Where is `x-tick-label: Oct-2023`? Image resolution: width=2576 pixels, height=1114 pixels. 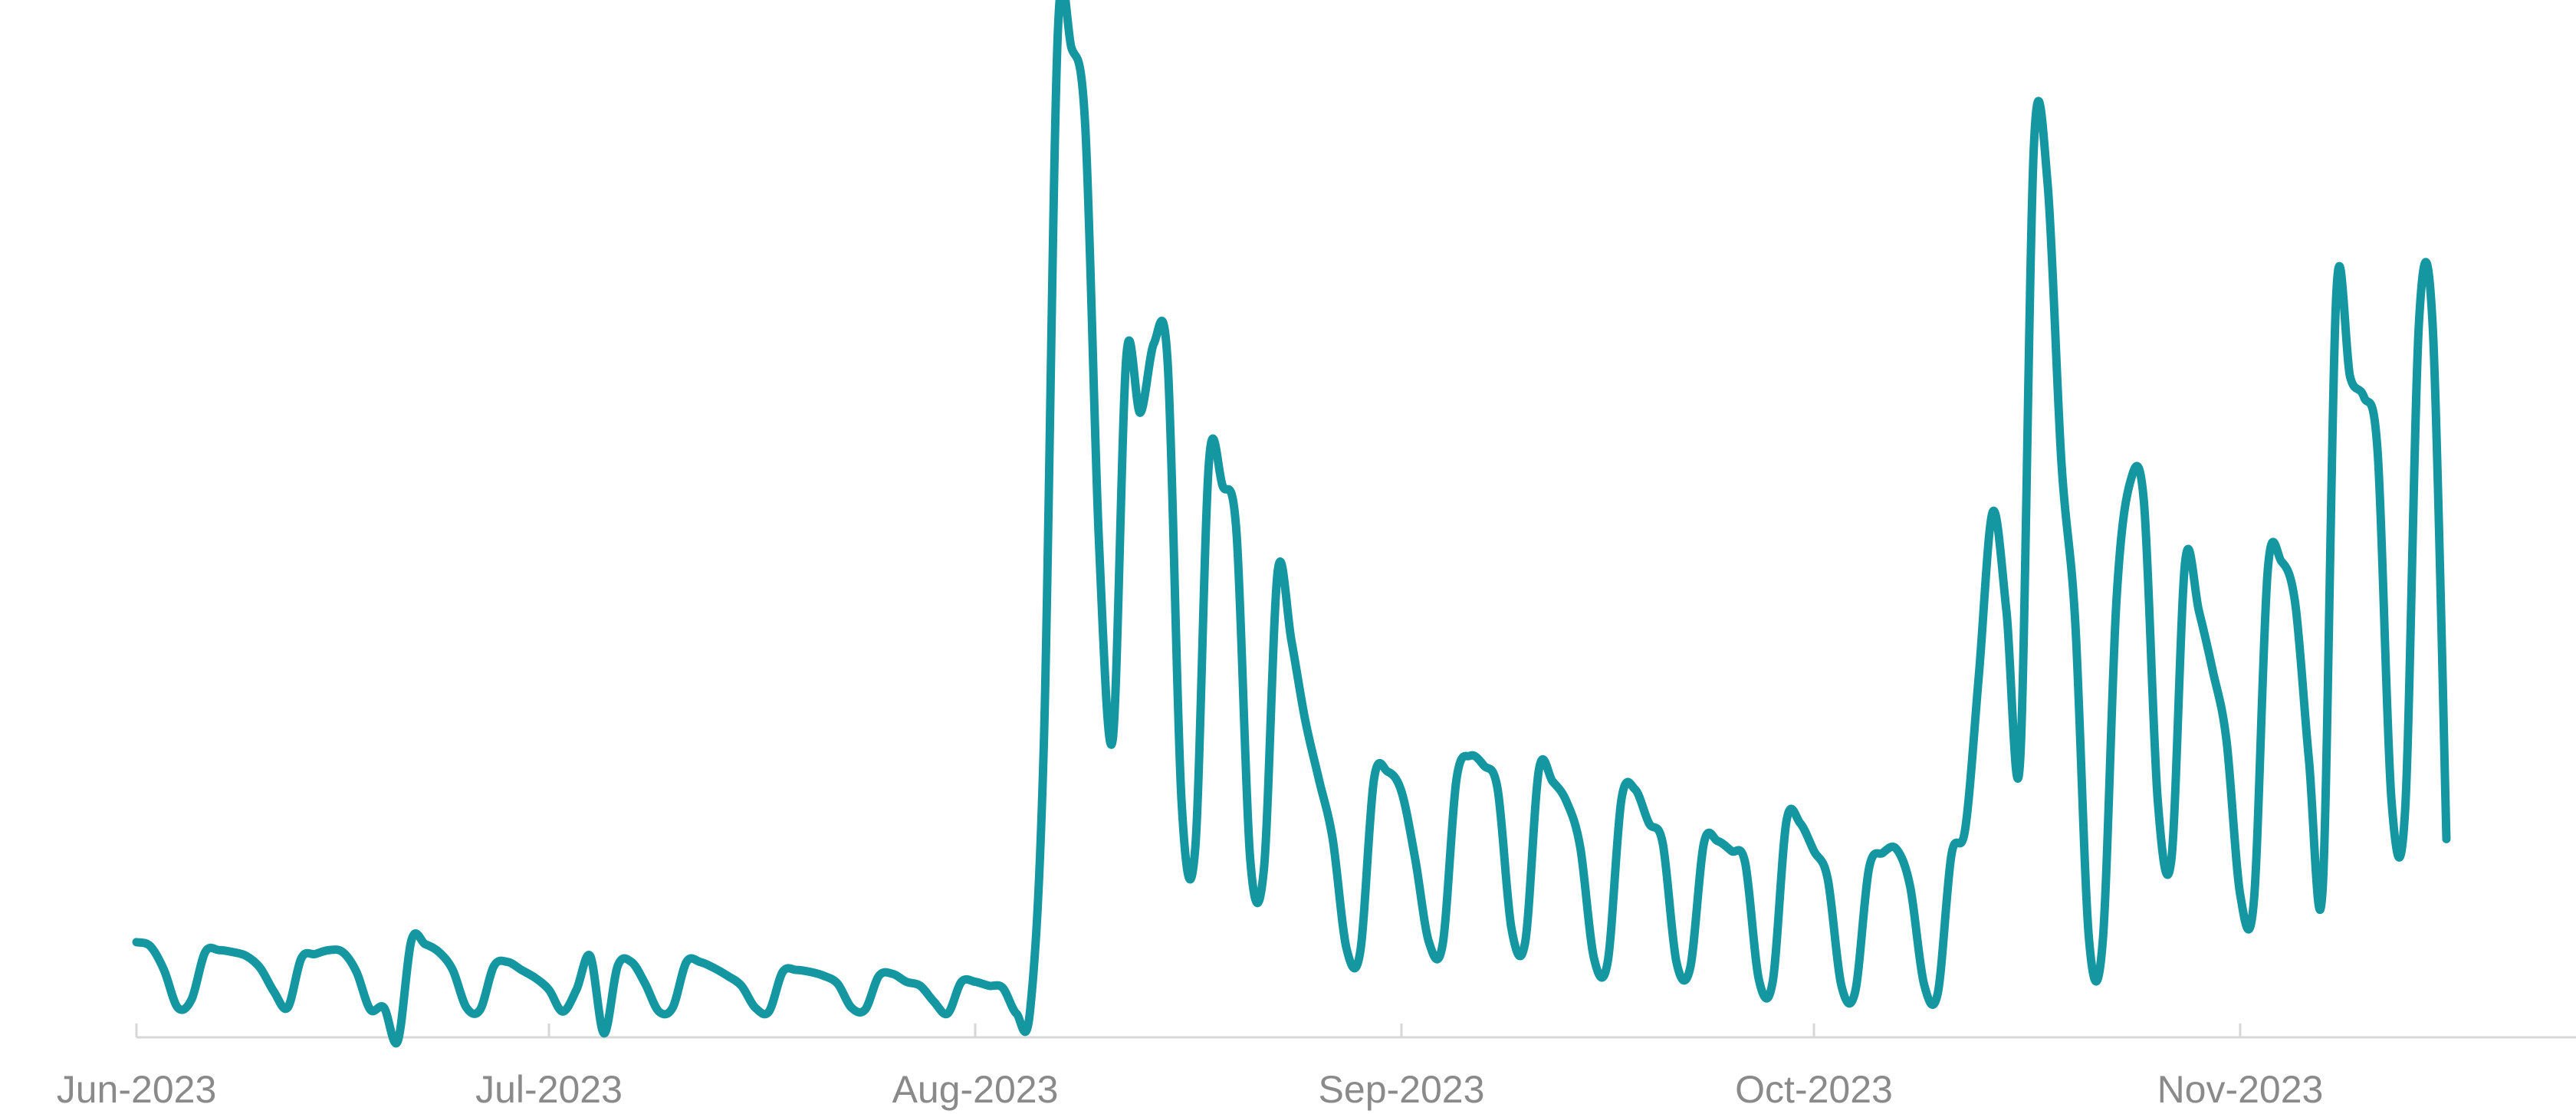
x-tick-label: Oct-2023 is located at coordinates (1814, 1089).